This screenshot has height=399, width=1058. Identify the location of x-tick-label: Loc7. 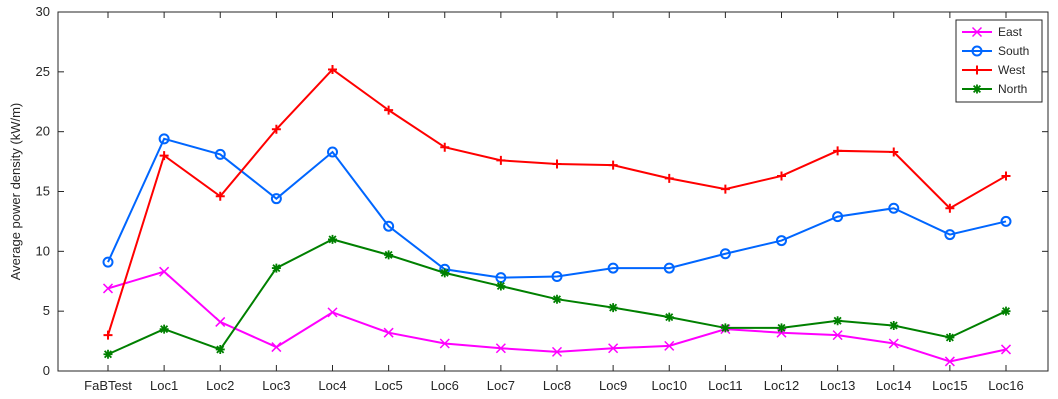
(501, 385).